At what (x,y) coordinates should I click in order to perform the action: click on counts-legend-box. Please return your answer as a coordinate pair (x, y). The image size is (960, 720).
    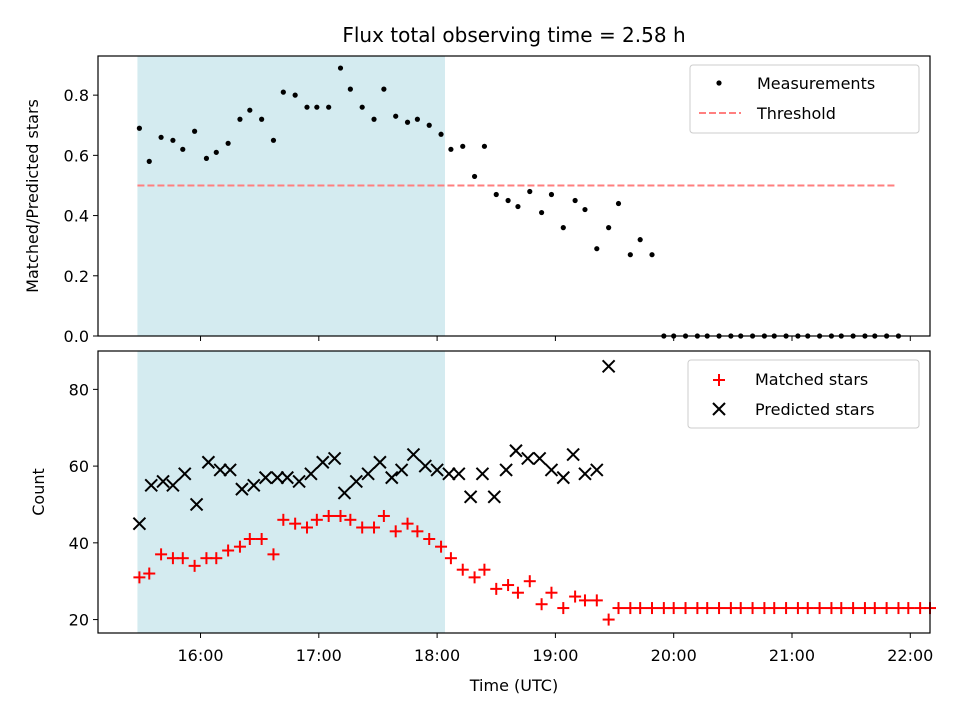
    Looking at the image, I should click on (803, 394).